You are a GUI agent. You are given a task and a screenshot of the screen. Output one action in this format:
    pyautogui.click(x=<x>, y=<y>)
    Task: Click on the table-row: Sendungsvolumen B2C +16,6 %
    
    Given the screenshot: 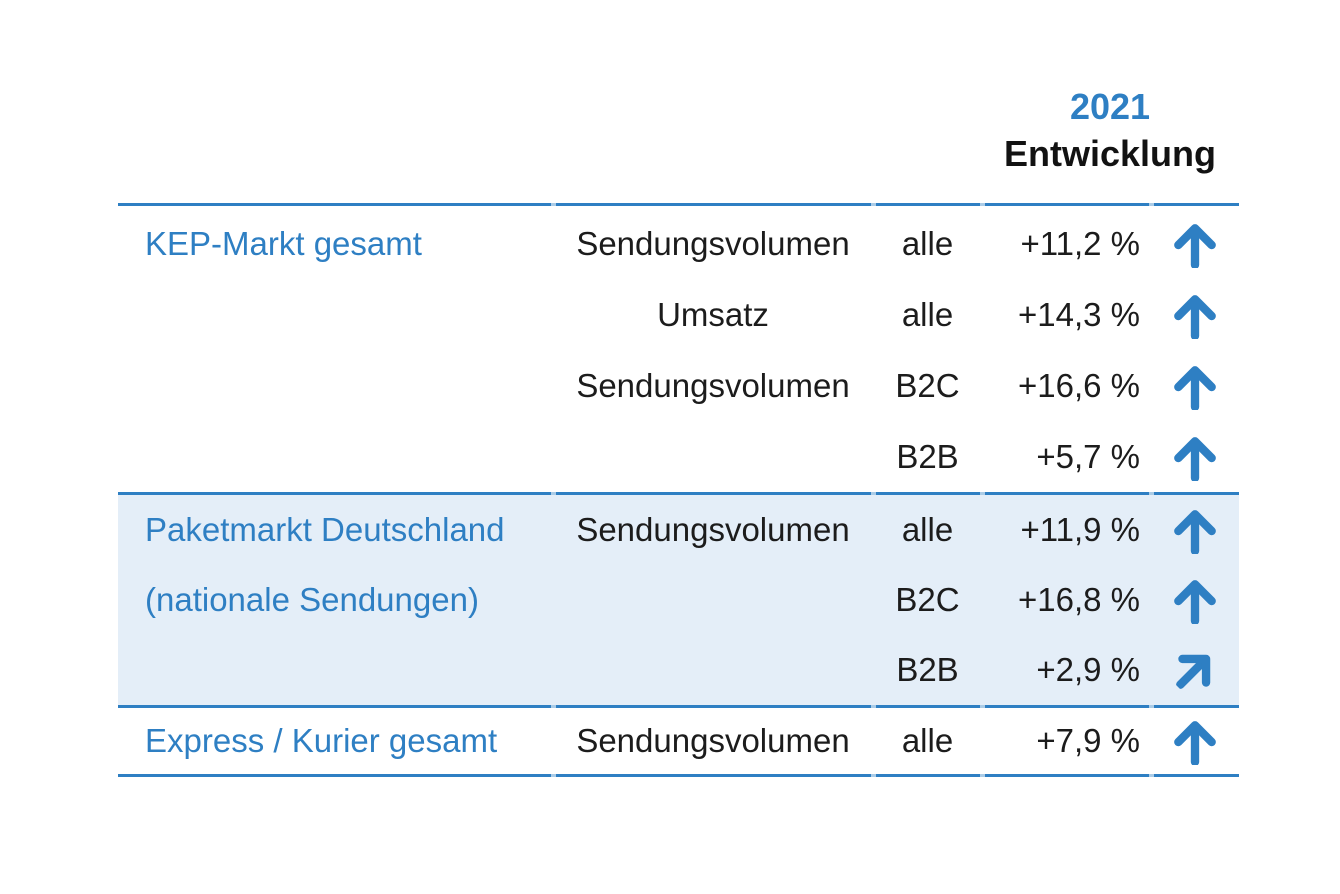 What is the action you would take?
    pyautogui.click(x=678, y=385)
    